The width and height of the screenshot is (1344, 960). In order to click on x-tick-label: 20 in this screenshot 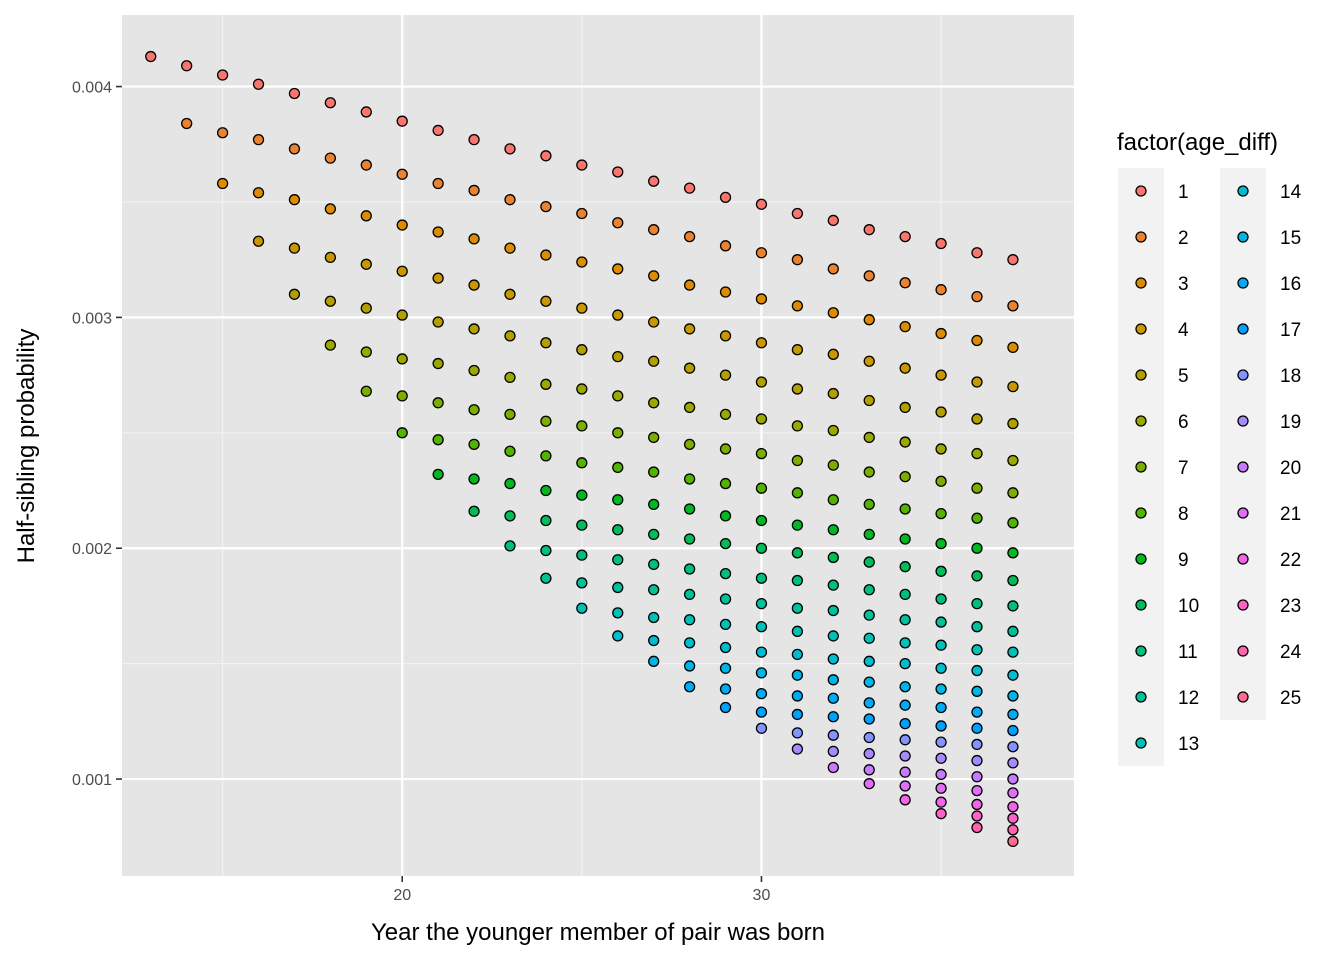, I will do `click(402, 895)`.